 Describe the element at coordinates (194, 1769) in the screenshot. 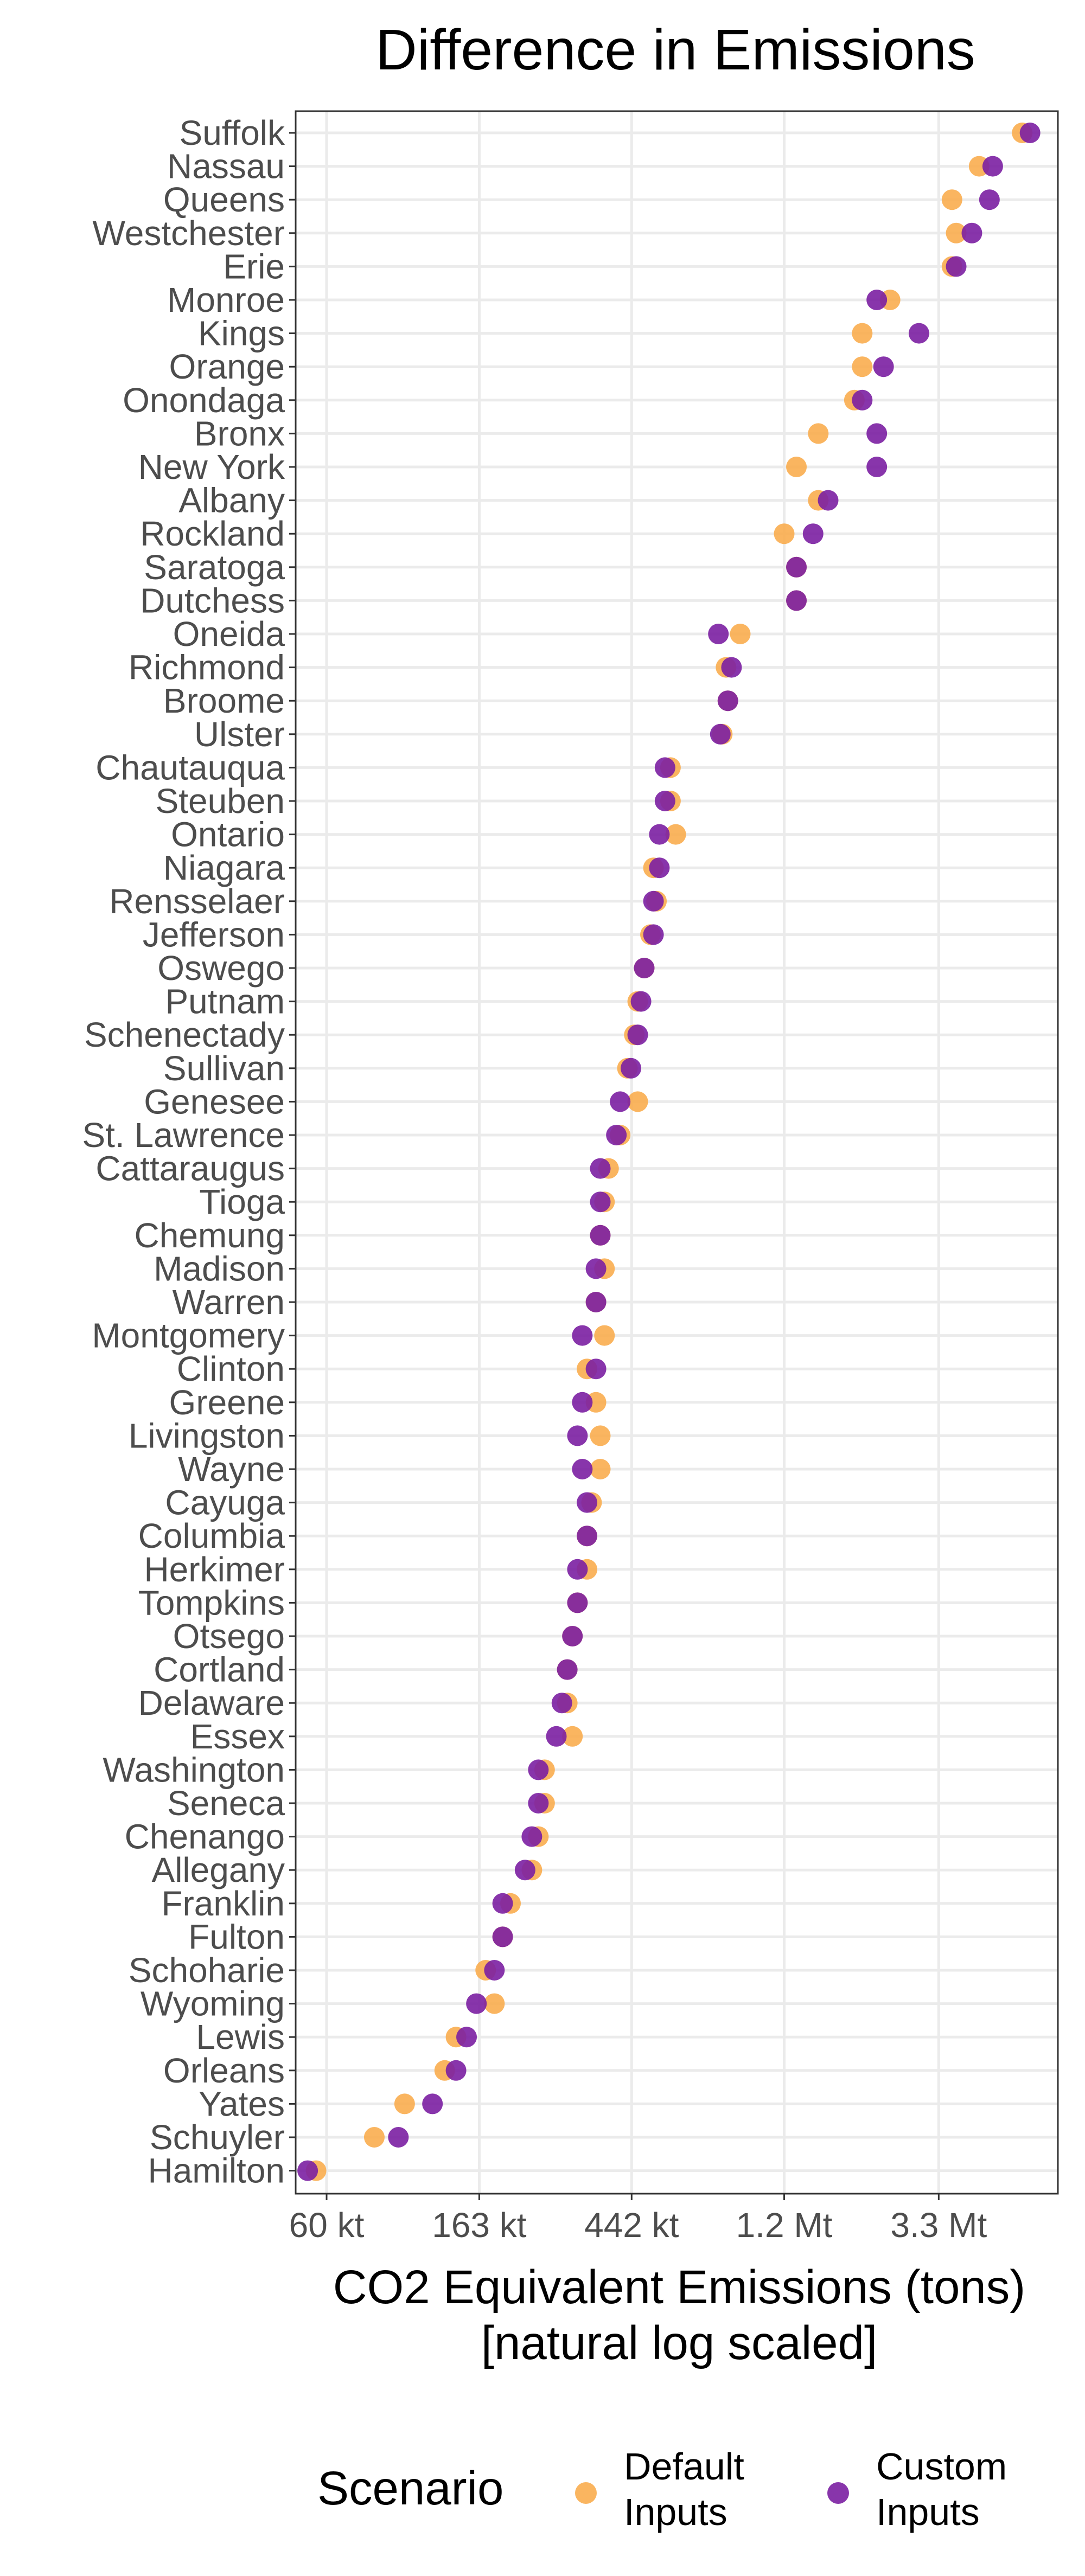

I see `y-tick-label: Washington` at that location.